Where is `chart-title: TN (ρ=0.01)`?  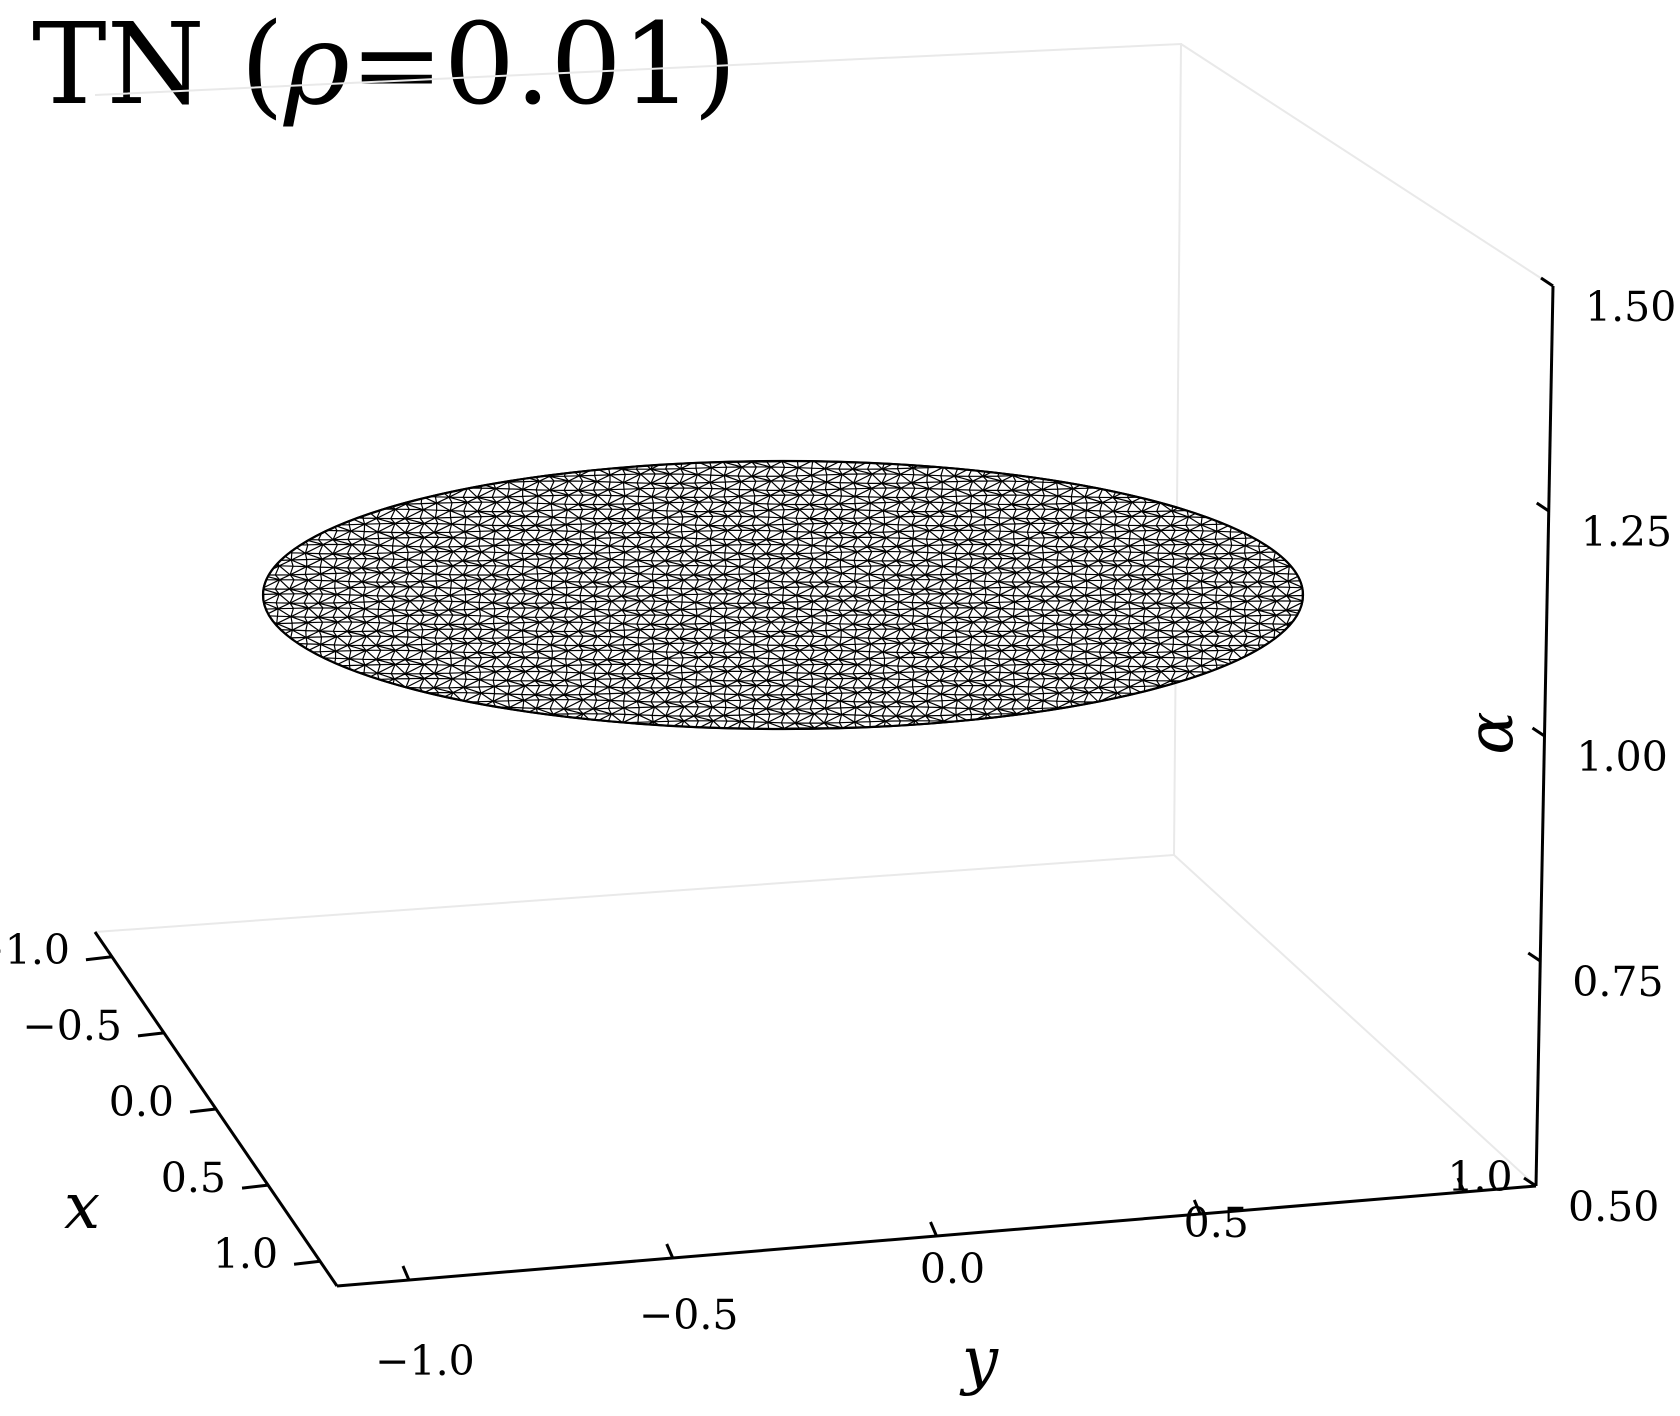 chart-title: TN (ρ=0.01) is located at coordinates (384, 65).